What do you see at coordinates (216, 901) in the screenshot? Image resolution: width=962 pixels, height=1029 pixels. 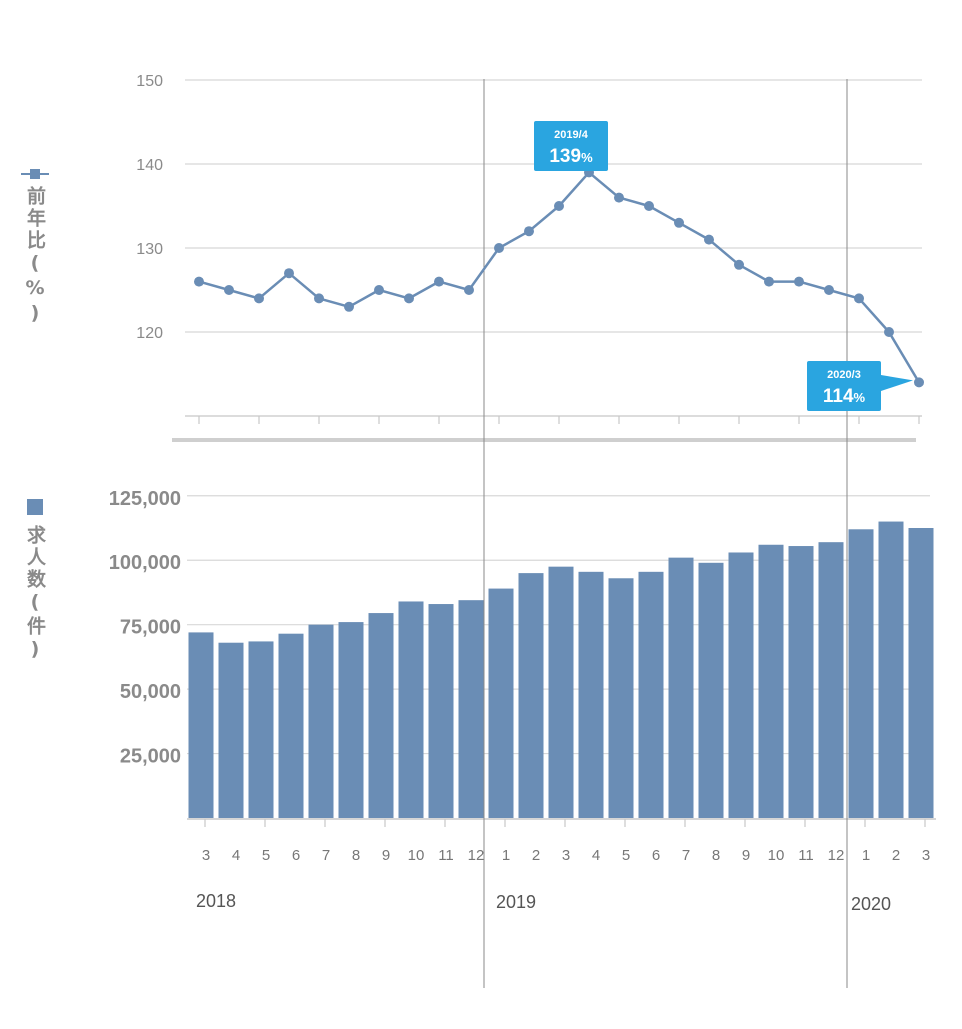 I see `year-label: 2018` at bounding box center [216, 901].